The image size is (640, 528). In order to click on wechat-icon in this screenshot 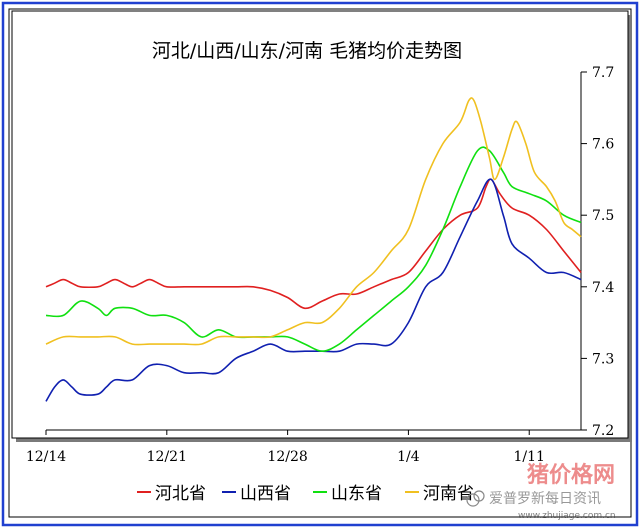, I will do `click(473, 500)`.